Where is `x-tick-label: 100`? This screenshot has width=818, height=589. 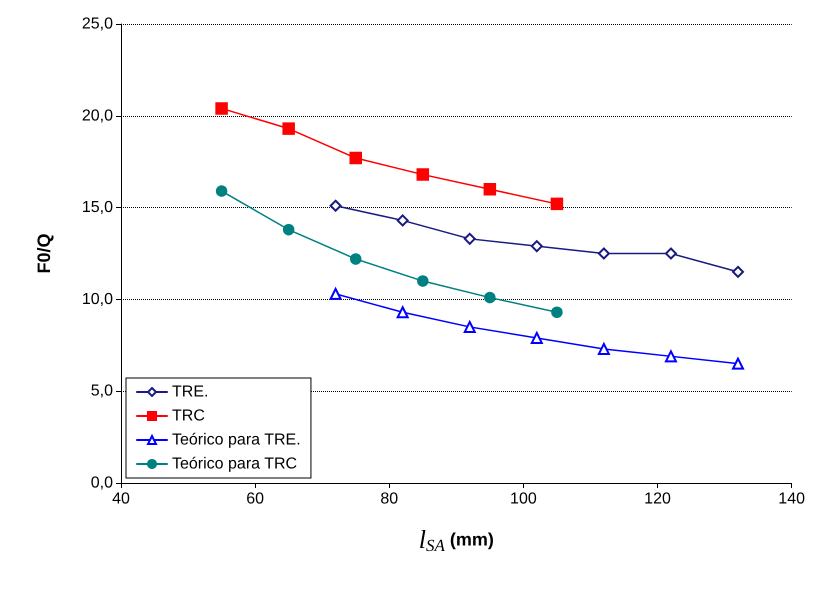
x-tick-label: 100 is located at coordinates (523, 499).